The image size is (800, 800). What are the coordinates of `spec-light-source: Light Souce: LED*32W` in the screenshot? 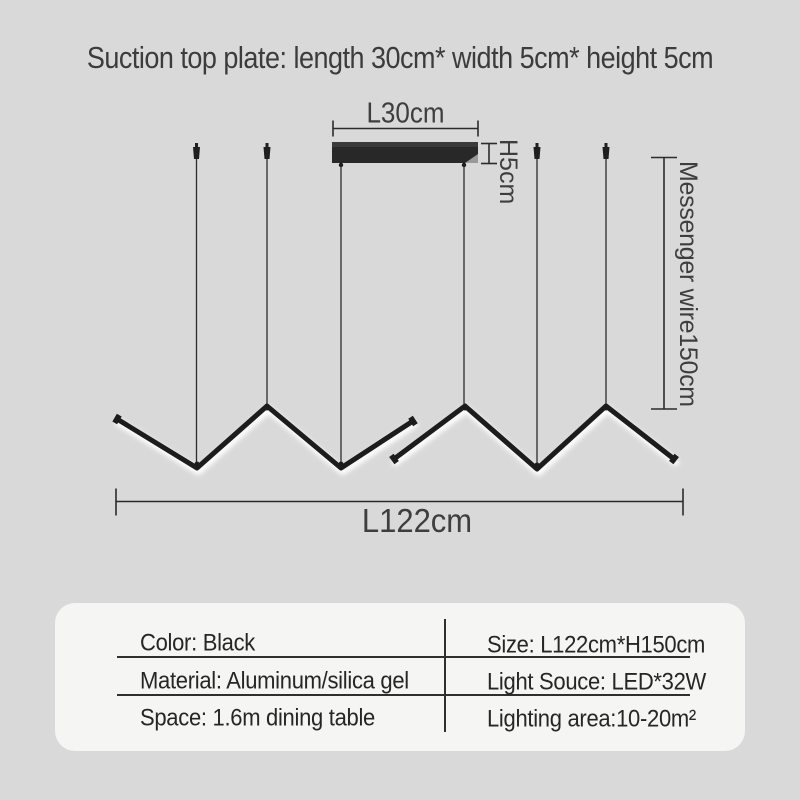 It's located at (597, 681).